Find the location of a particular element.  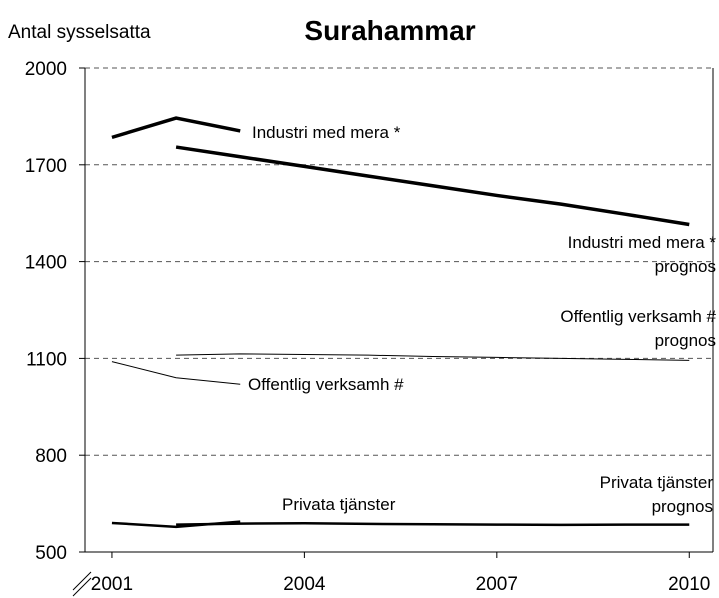

y-tick-label: 800 is located at coordinates (51, 456).